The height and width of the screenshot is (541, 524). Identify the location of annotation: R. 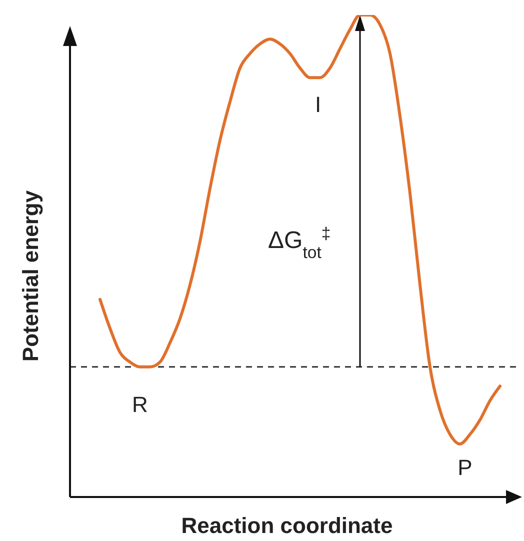
(140, 404).